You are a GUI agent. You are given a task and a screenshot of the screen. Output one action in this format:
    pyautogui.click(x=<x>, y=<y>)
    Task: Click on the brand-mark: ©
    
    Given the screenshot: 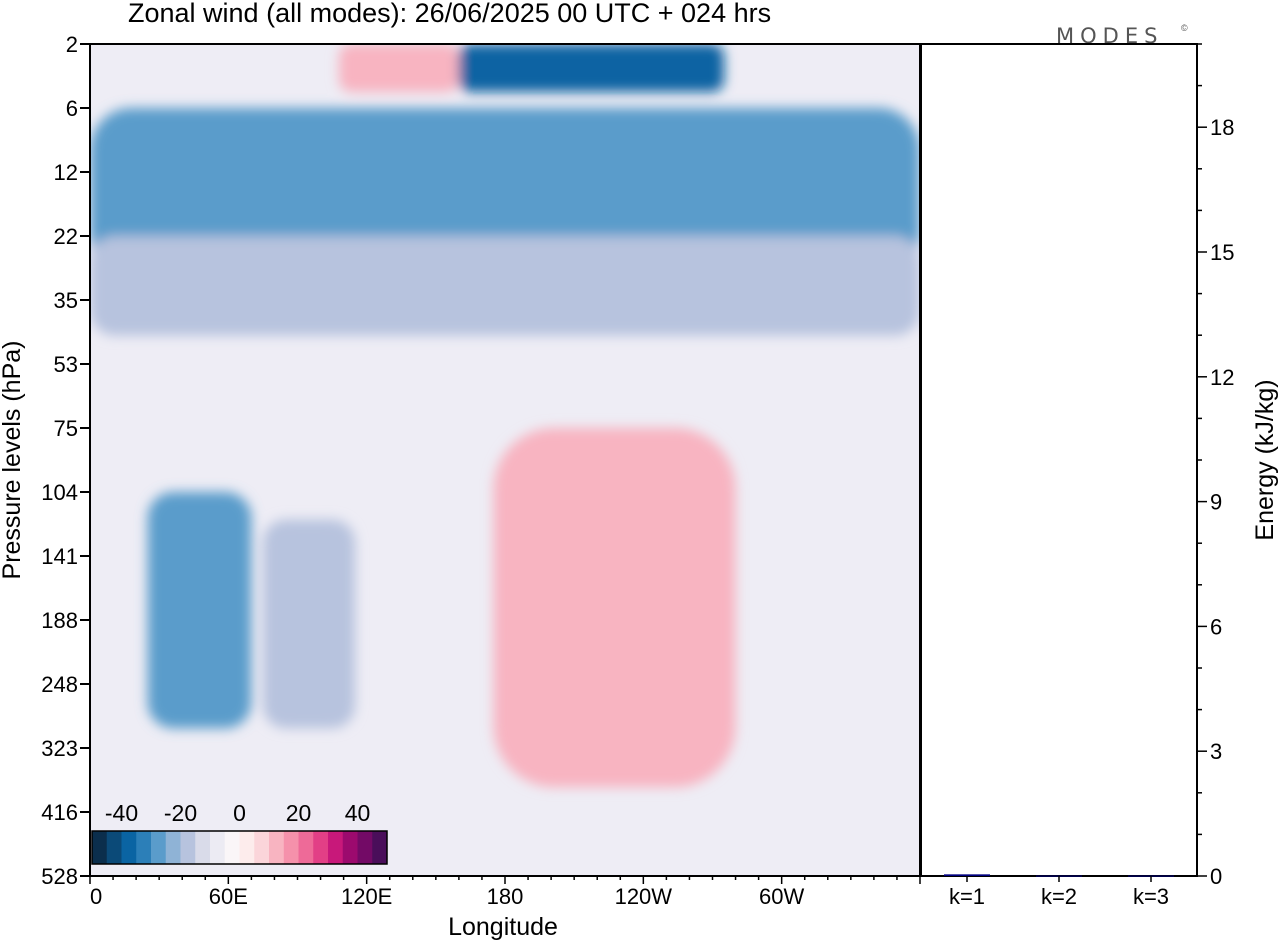 What is the action you would take?
    pyautogui.click(x=1184, y=28)
    